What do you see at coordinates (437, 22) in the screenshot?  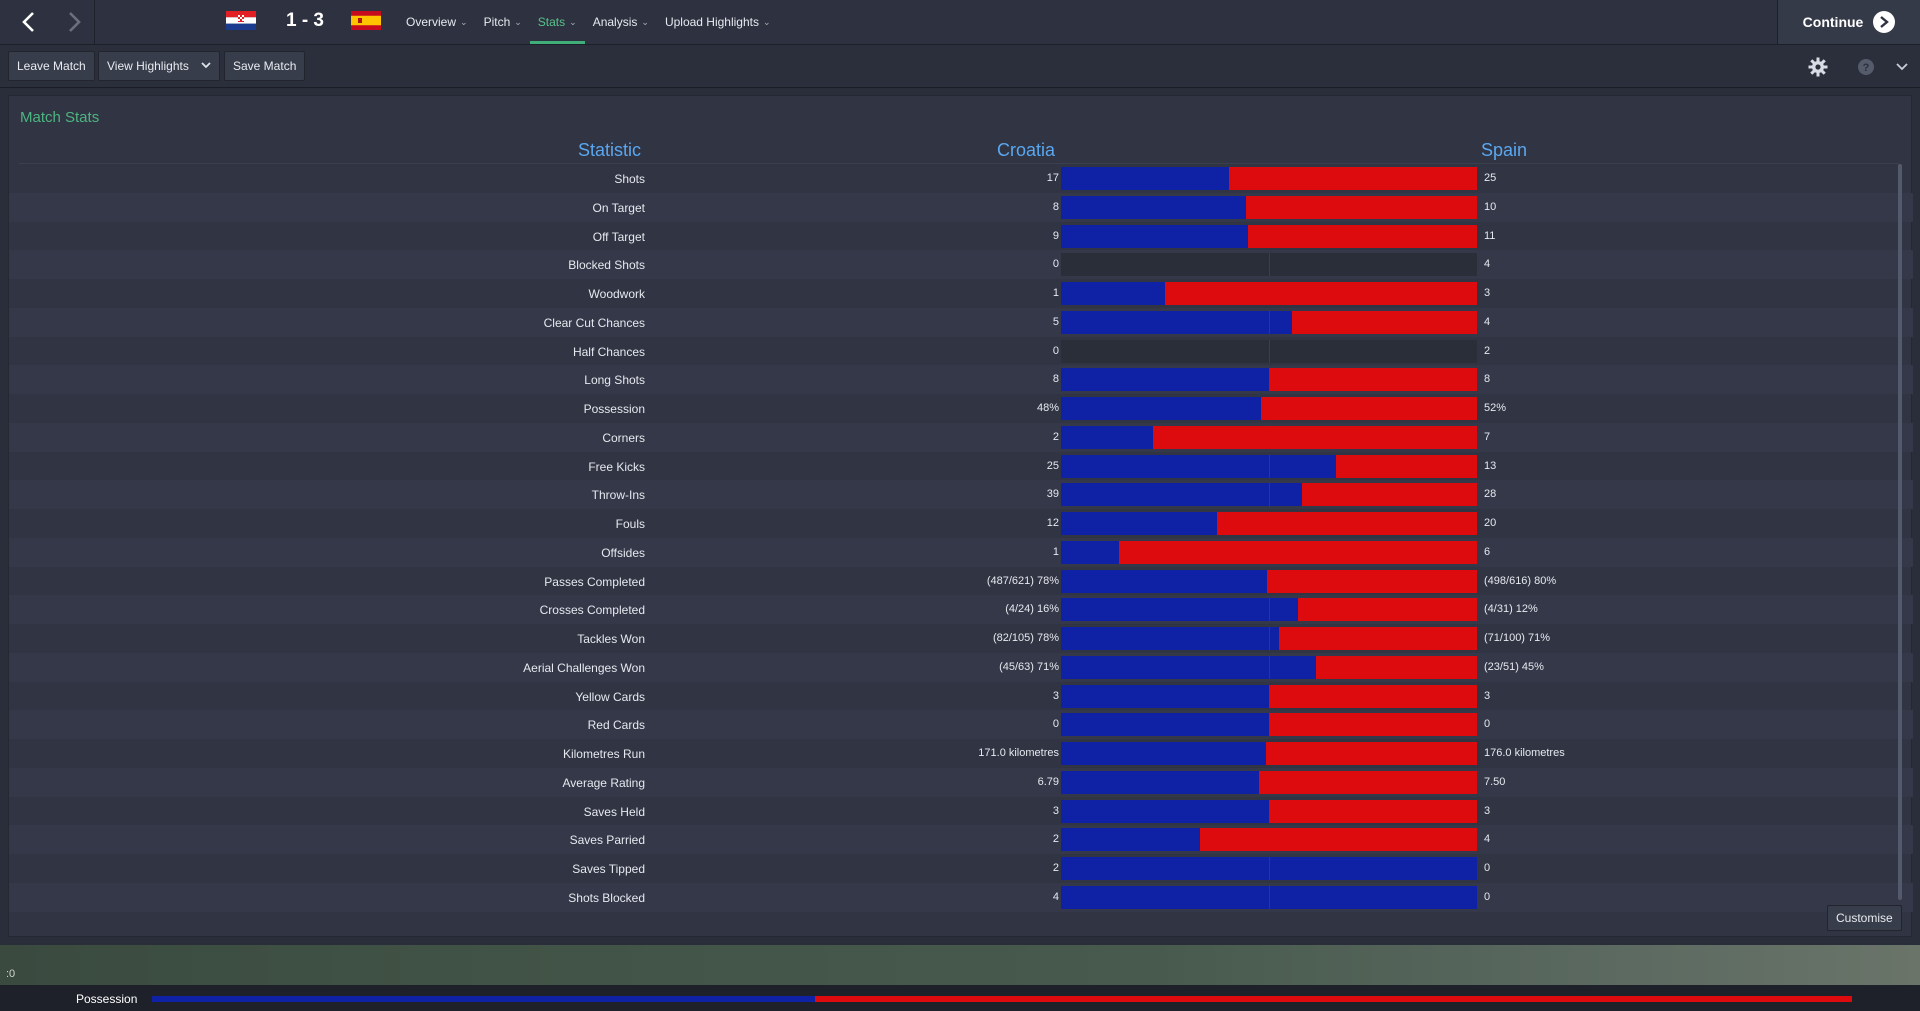 I see `menu-overview: Overview ⌄` at bounding box center [437, 22].